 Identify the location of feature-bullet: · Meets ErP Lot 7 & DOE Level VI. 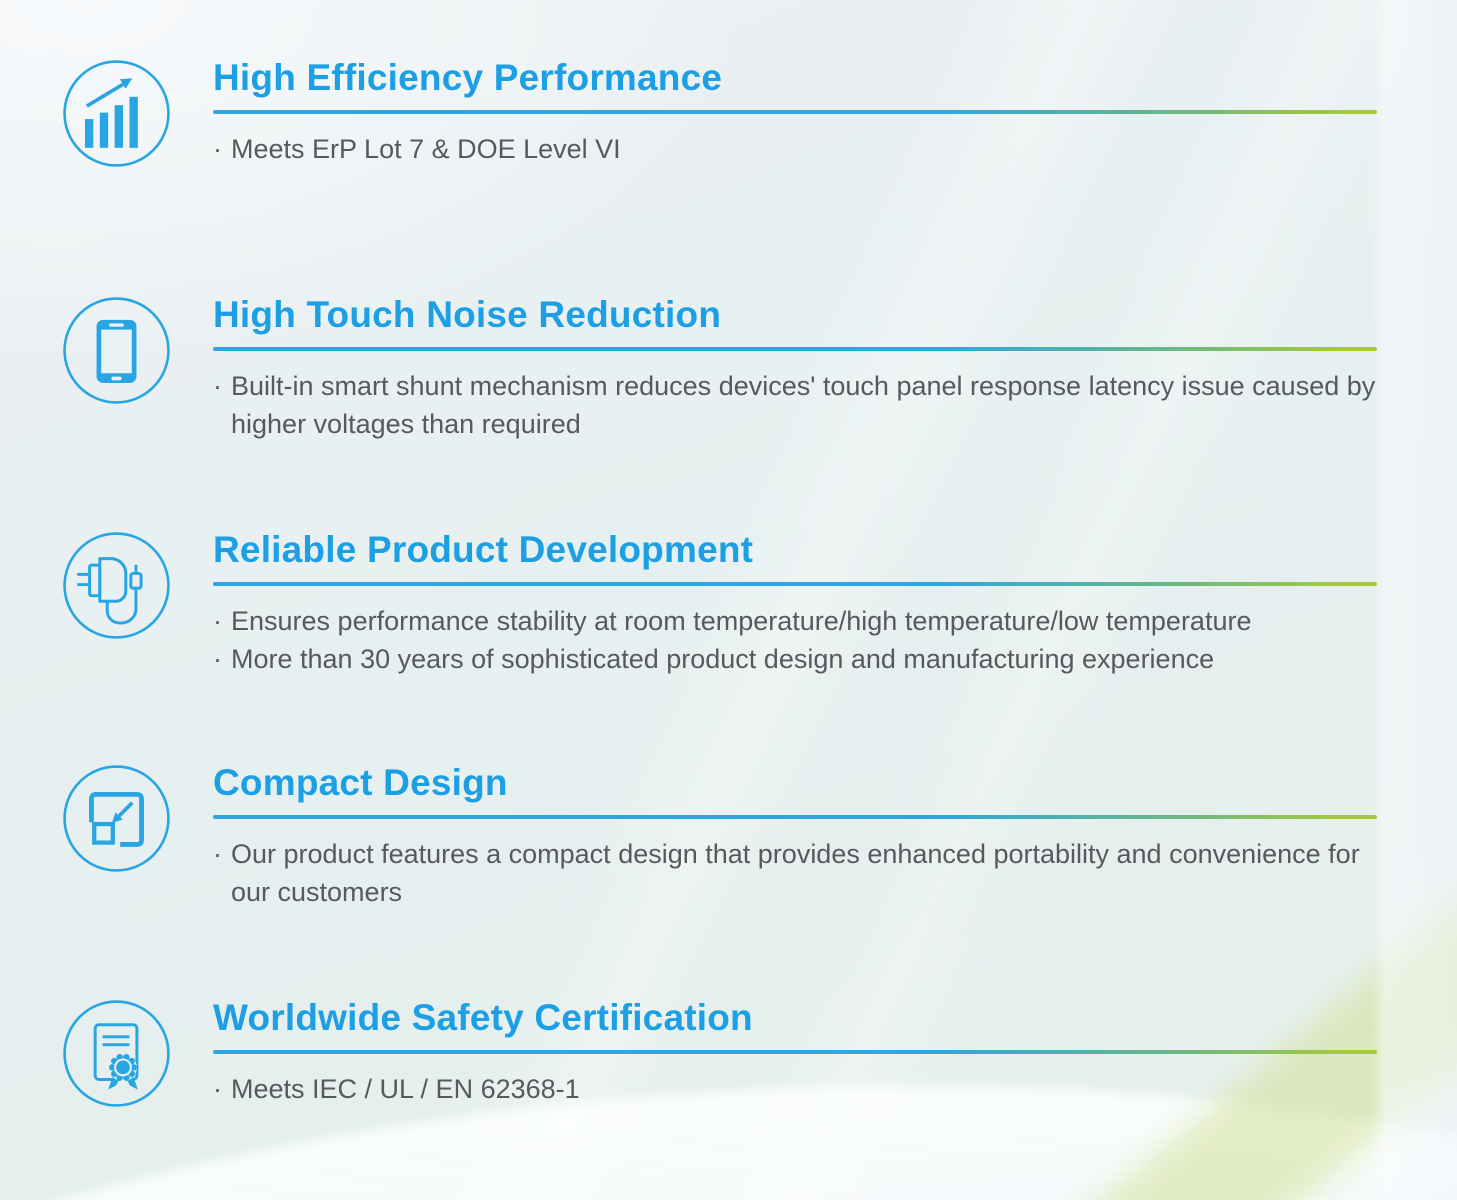
(803, 149).